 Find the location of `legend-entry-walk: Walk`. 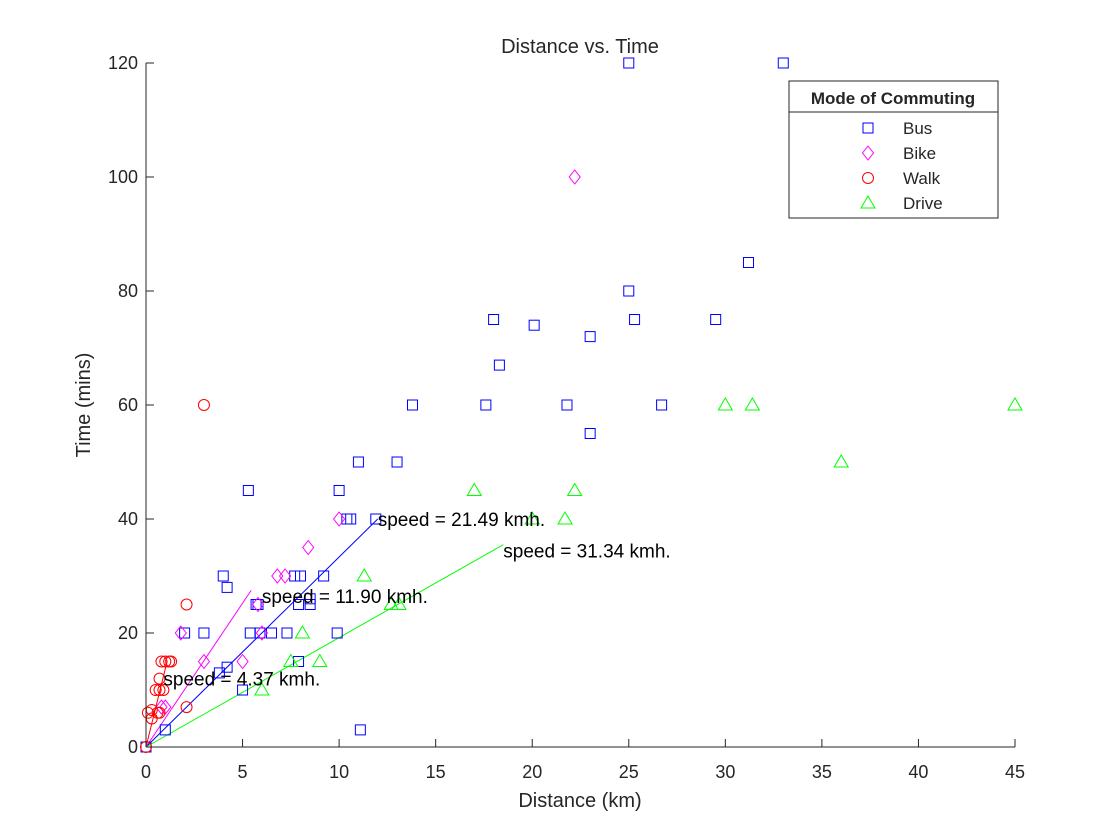

legend-entry-walk: Walk is located at coordinates (901, 178).